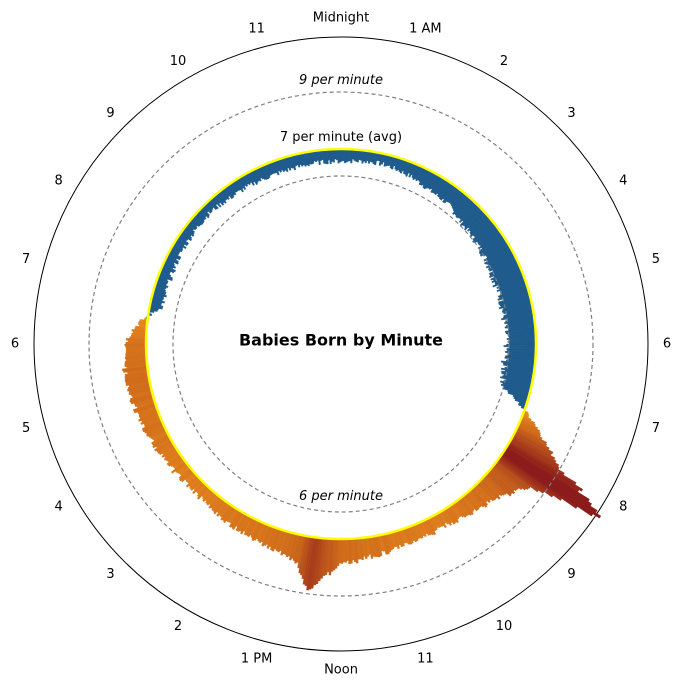 This screenshot has width=683, height=688. Describe the element at coordinates (341, 496) in the screenshot. I see `reference-ring-label: 6 per minute` at that location.